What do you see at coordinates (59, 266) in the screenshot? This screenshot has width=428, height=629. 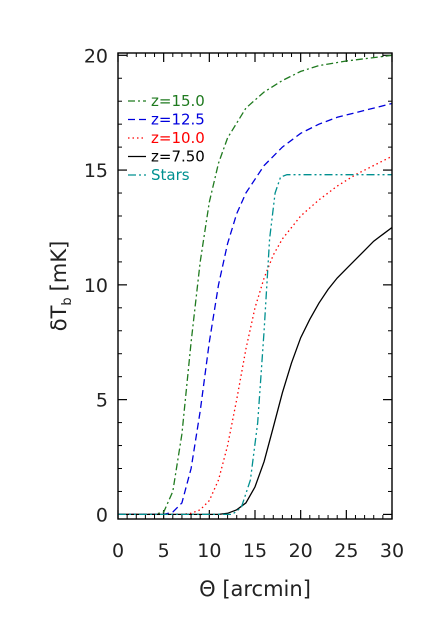 I see `y-axis-label-unit: [mK]` at bounding box center [59, 266].